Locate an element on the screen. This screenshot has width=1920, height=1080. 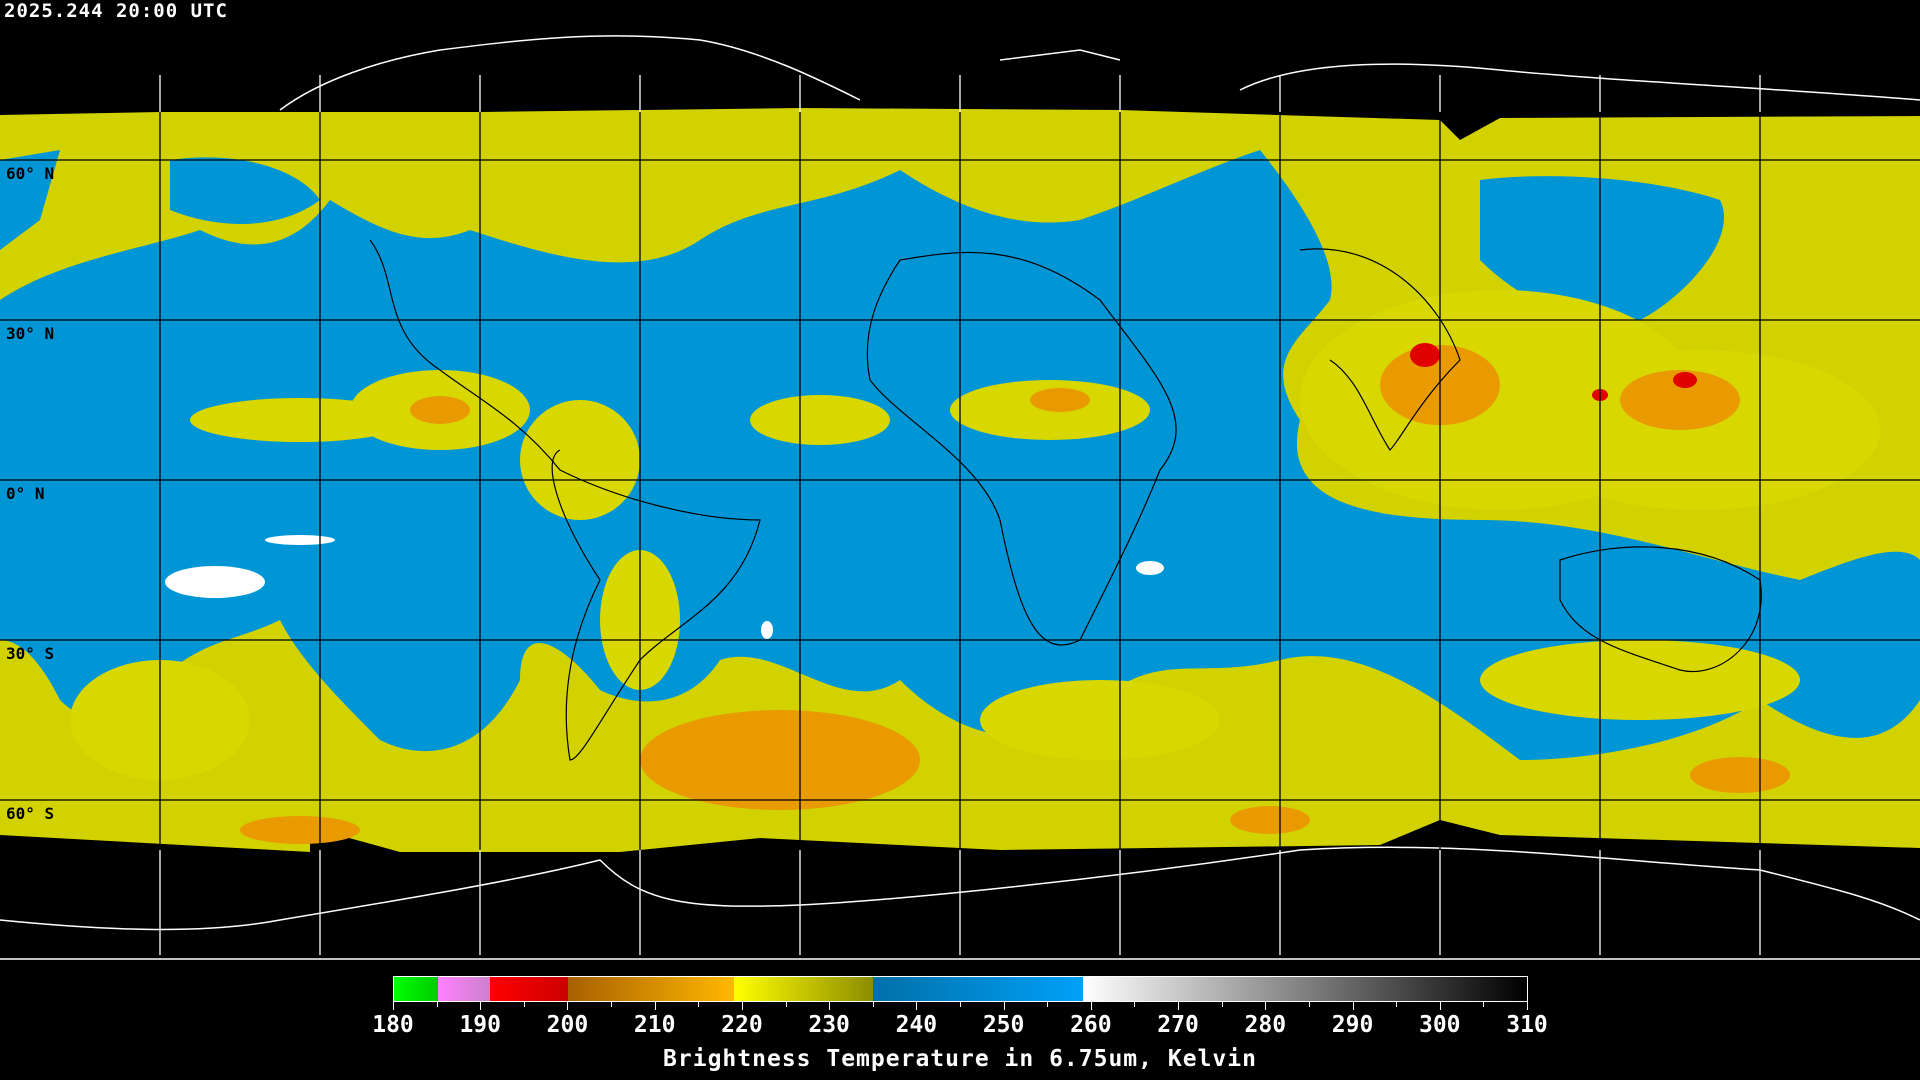
lat-label-60n: 60° N is located at coordinates (30, 173).